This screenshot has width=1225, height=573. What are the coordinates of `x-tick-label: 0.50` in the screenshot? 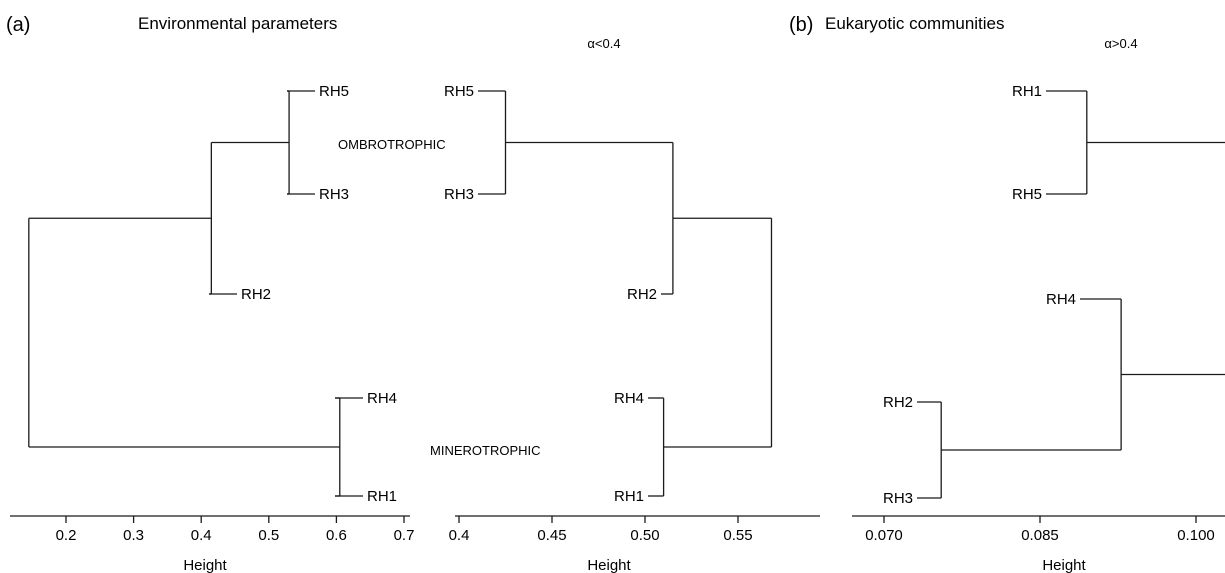 It's located at (644, 535).